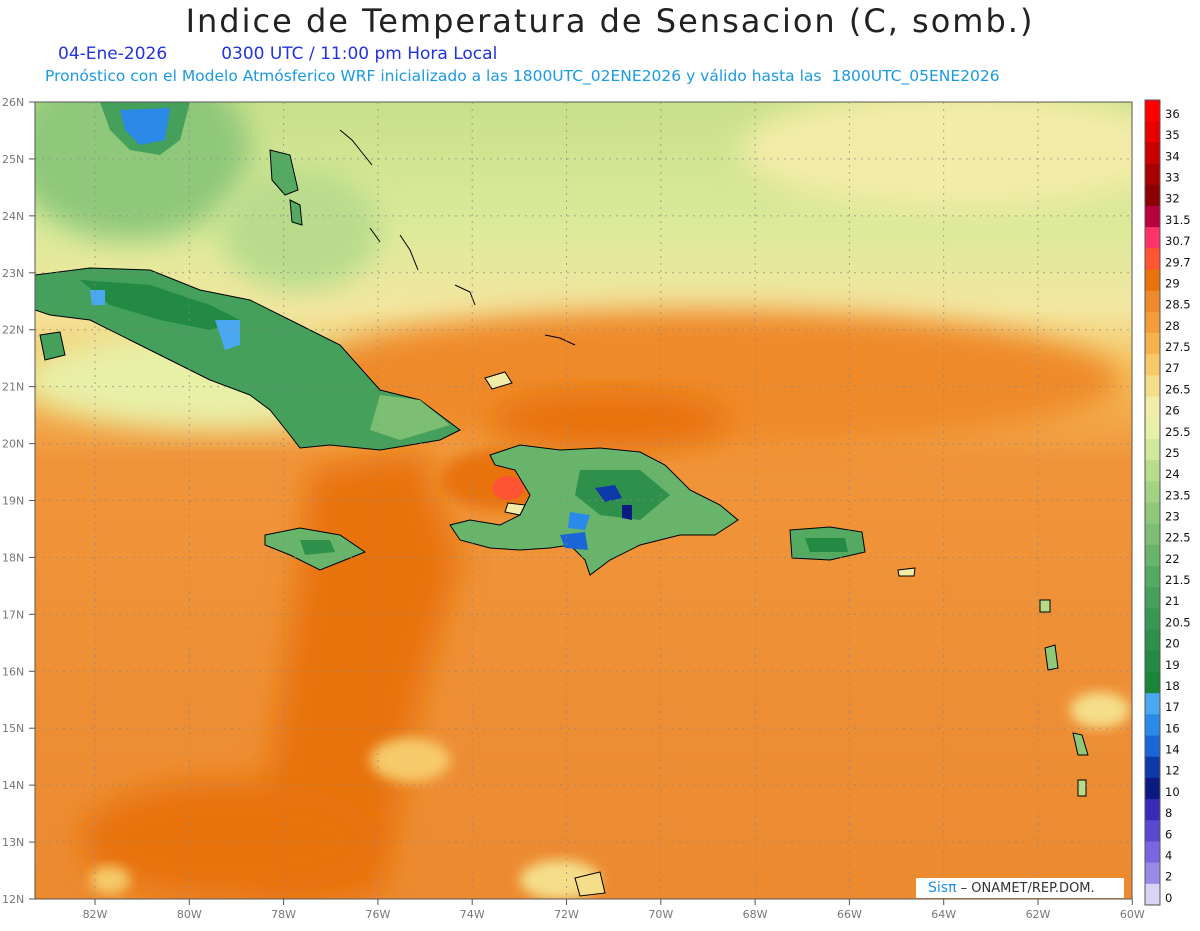 The image size is (1200, 931). I want to click on lat-label: 18N, so click(13, 557).